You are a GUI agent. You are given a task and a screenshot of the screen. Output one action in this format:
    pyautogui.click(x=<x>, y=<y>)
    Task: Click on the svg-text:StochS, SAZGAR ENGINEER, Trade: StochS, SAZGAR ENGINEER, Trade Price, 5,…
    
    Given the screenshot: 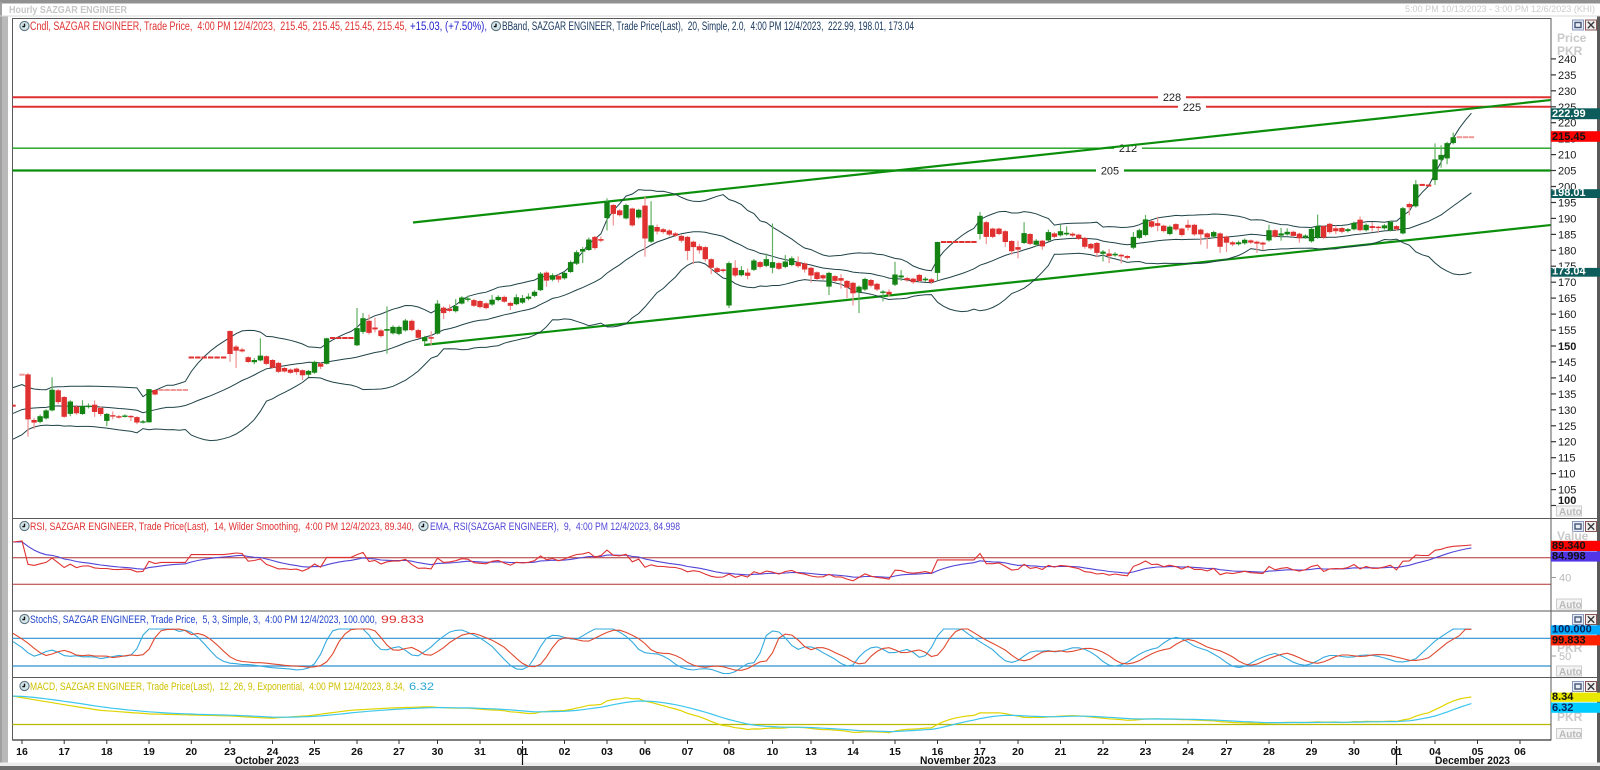 What is the action you would take?
    pyautogui.click(x=203, y=620)
    